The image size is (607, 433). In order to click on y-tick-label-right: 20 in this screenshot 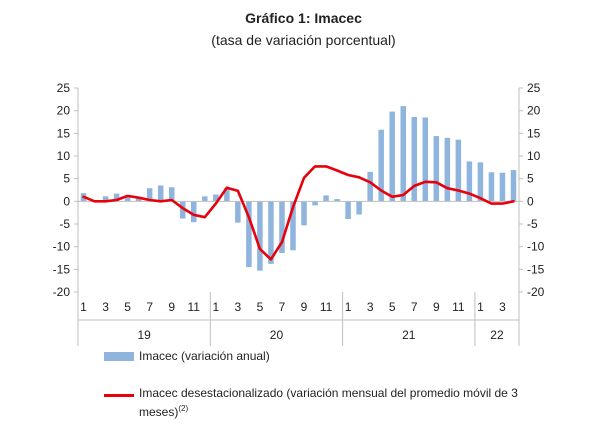, I will do `click(534, 111)`.